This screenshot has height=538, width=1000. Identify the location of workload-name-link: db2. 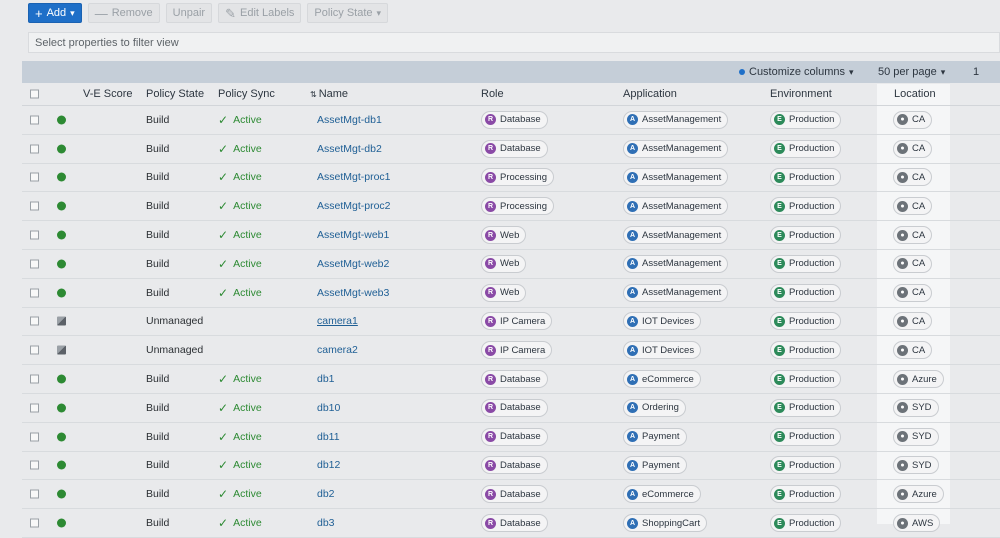
(326, 494).